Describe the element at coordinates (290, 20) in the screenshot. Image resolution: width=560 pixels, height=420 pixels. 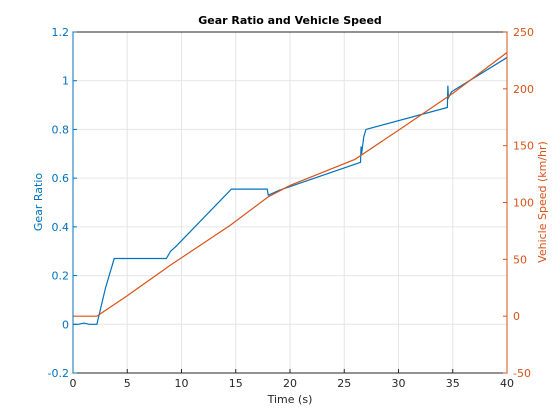
I see `chart-title: Gear Ratio and Vehicle Speed` at that location.